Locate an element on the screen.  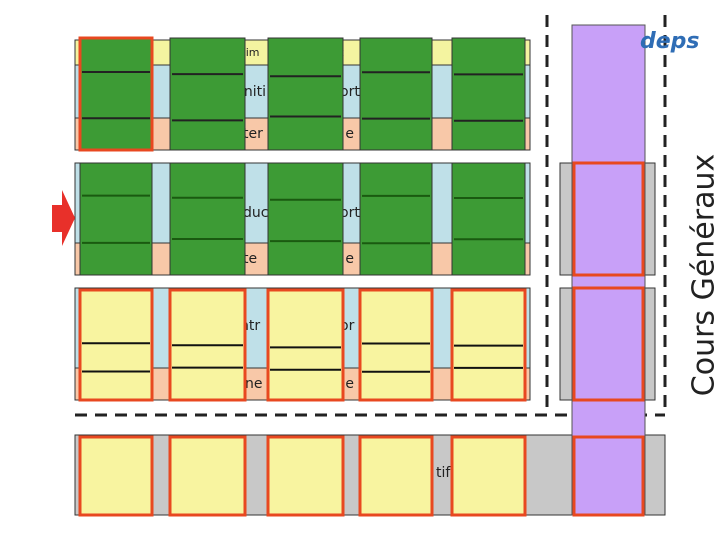
row-text: te is located at coordinates (250, 259).